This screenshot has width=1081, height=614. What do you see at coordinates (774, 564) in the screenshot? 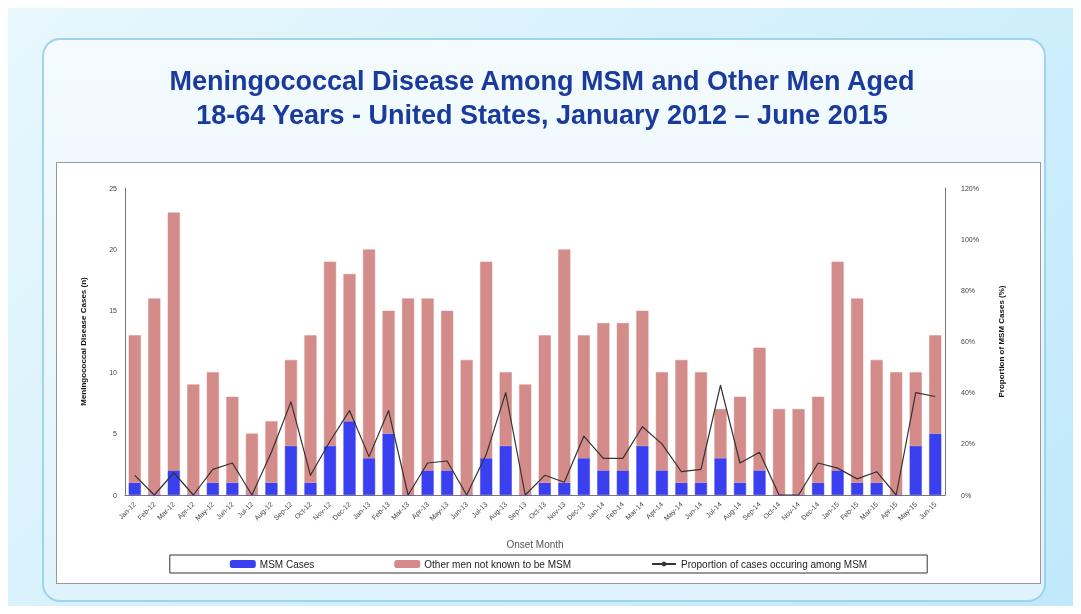
I see `legend-label: Proportion of cases occuring among MSM` at bounding box center [774, 564].